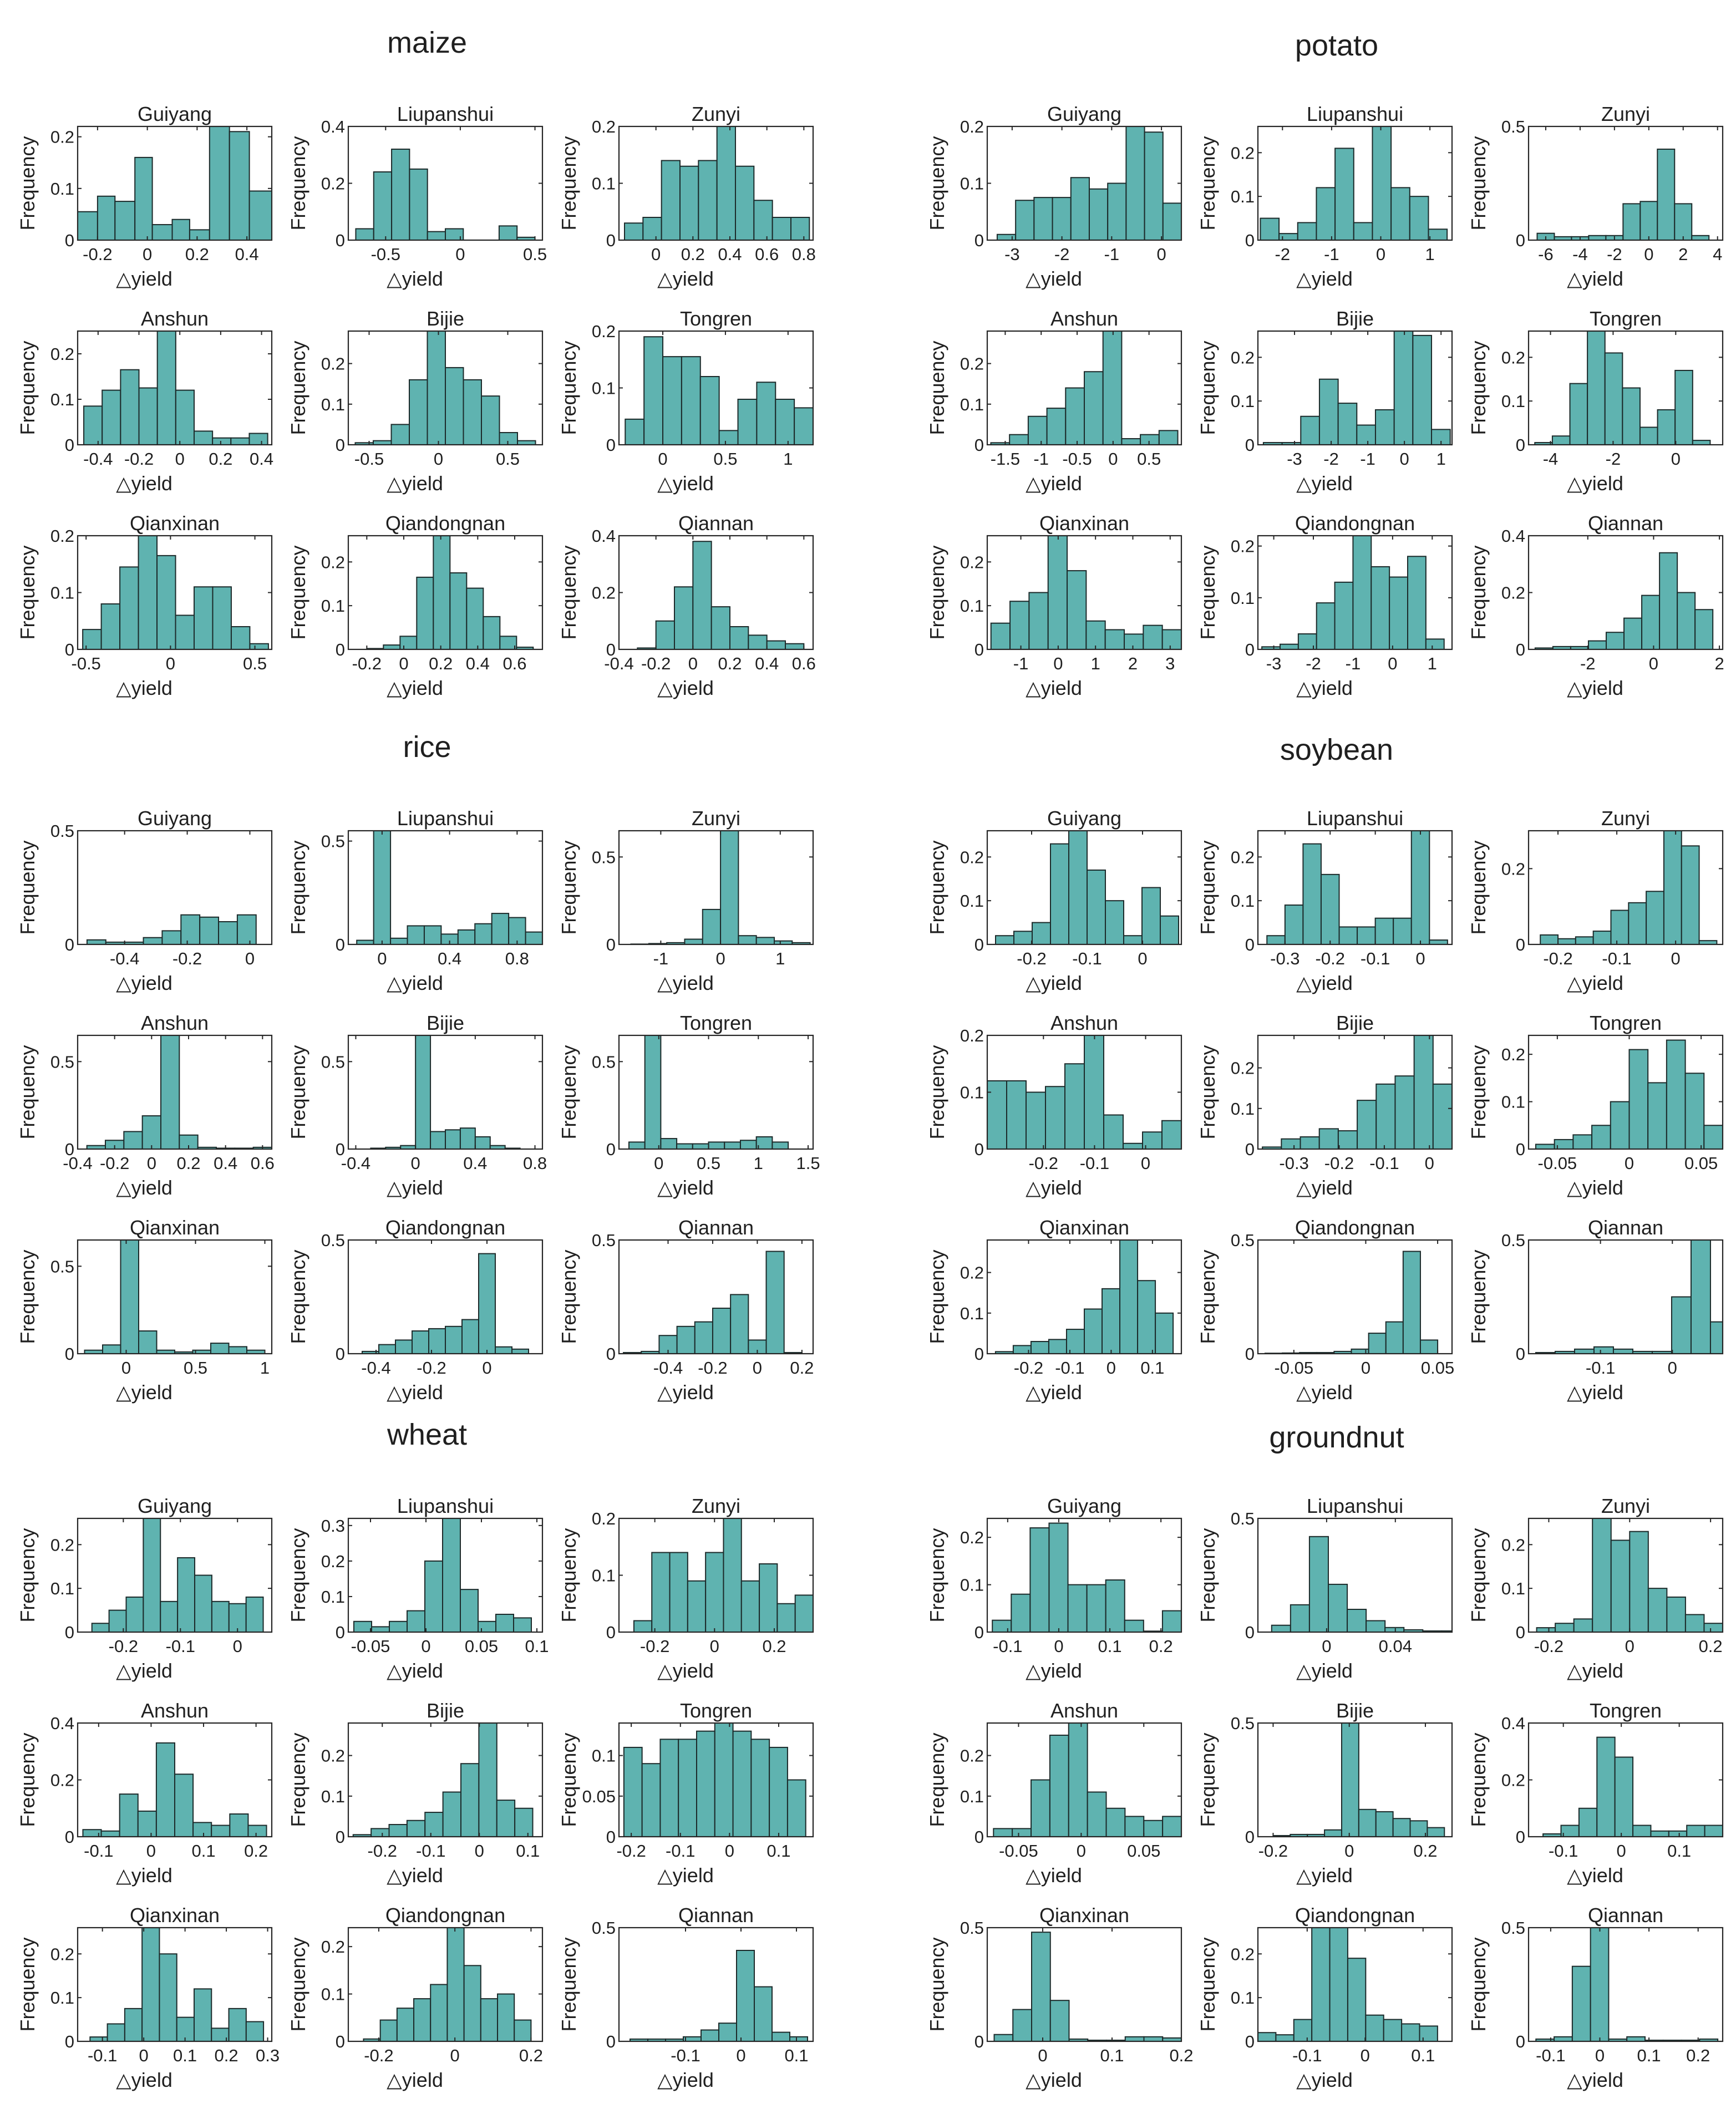 This screenshot has width=1736, height=2114. What do you see at coordinates (1595, 1793) in the screenshot?
I see `histogram-panel-tongren: -0.1 0 0.1 0 0.2 0.4 Tongren △yield Frequency` at bounding box center [1595, 1793].